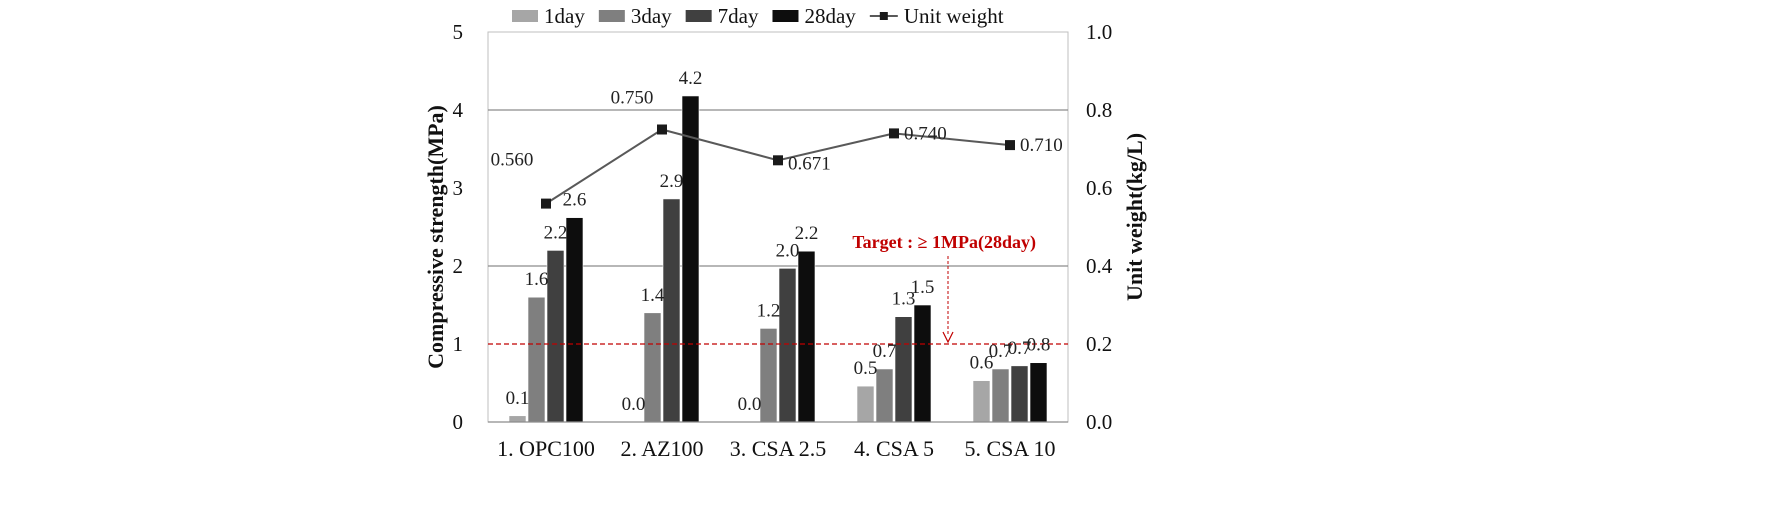 The height and width of the screenshot is (528, 1772). I want to click on y-tick-label: 2, so click(458, 266).